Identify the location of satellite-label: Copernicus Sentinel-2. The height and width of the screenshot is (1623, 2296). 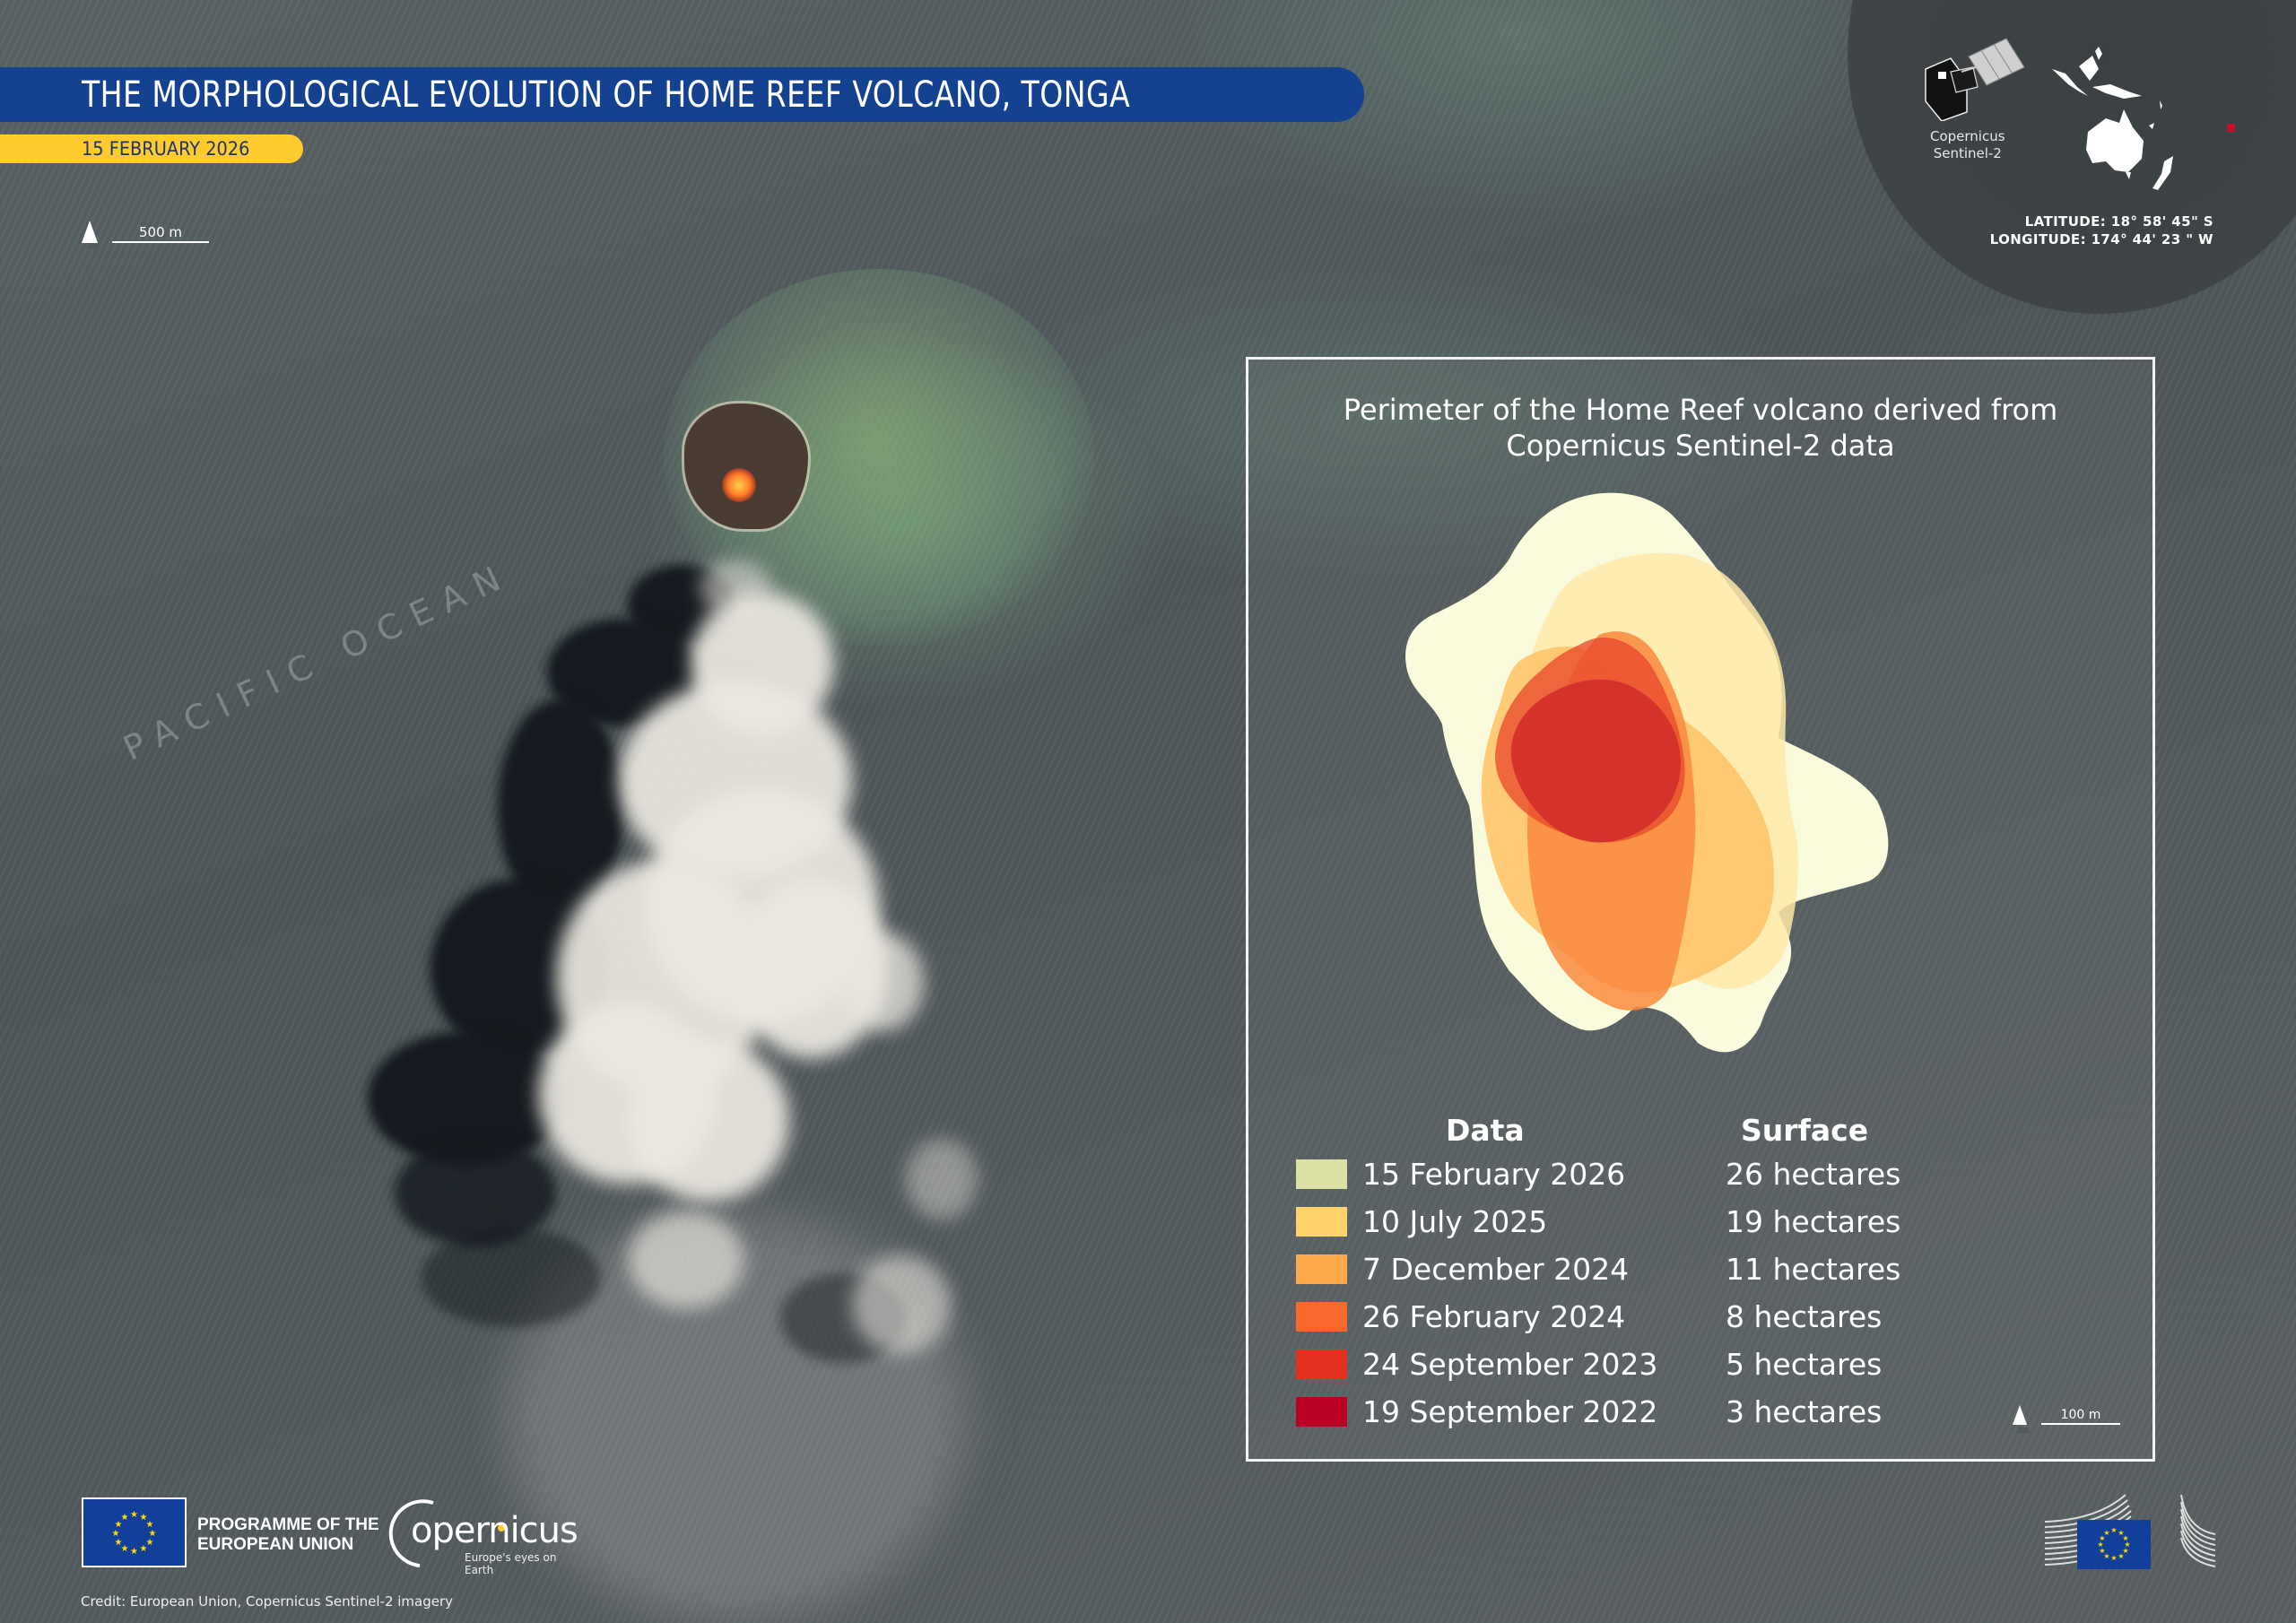
(1967, 144).